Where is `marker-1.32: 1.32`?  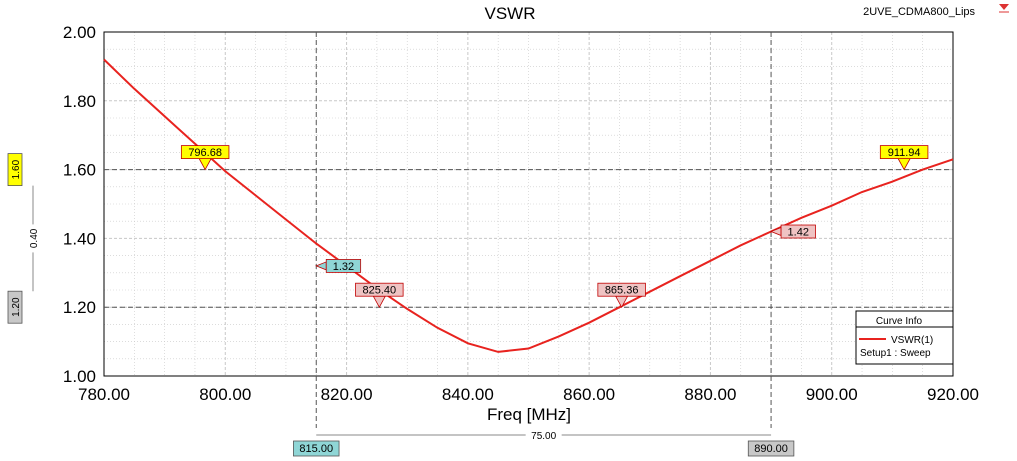
marker-1.32: 1.32 is located at coordinates (338, 266).